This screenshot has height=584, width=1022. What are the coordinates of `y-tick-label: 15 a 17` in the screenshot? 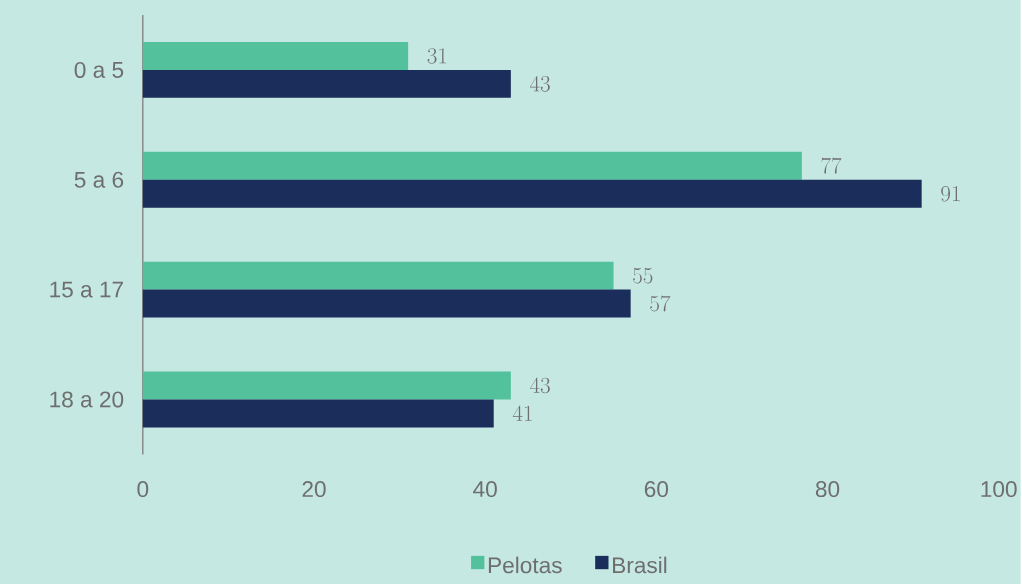 It's located at (86, 289).